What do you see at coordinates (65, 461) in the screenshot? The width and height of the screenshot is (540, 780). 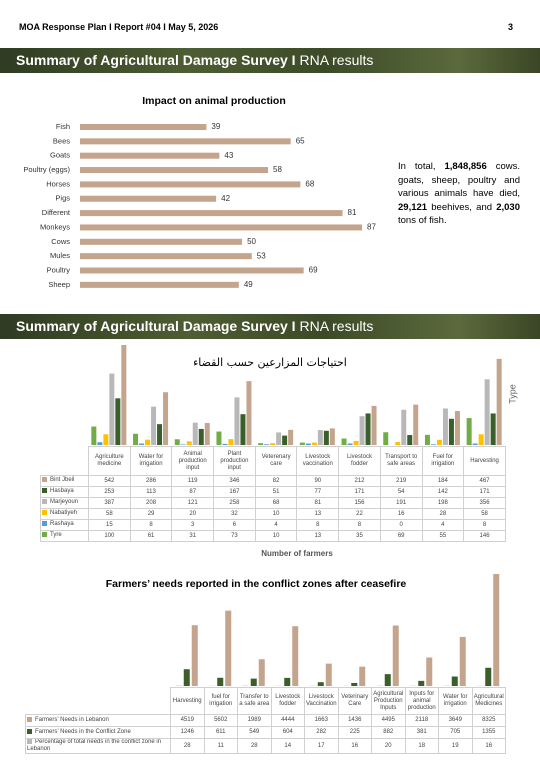 I see `corner-cell` at bounding box center [65, 461].